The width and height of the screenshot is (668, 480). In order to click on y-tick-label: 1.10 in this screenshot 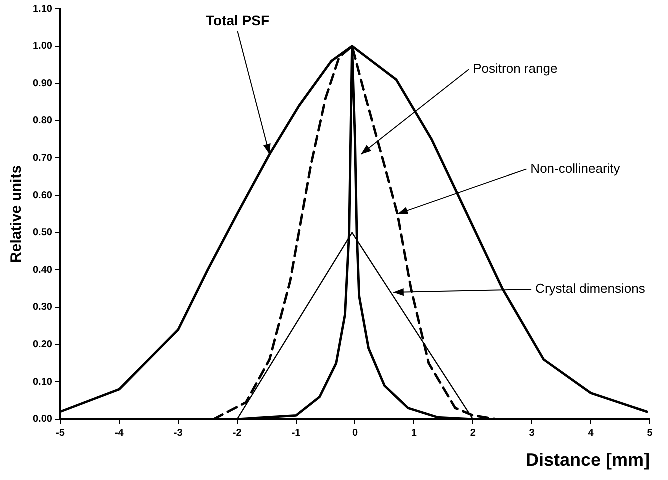, I will do `click(42, 9)`.